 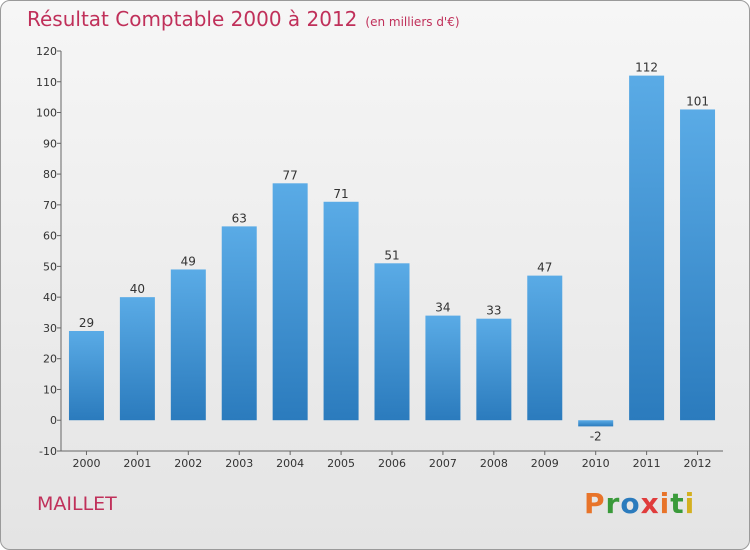 I want to click on y-tick-label: 80, so click(x=50, y=174).